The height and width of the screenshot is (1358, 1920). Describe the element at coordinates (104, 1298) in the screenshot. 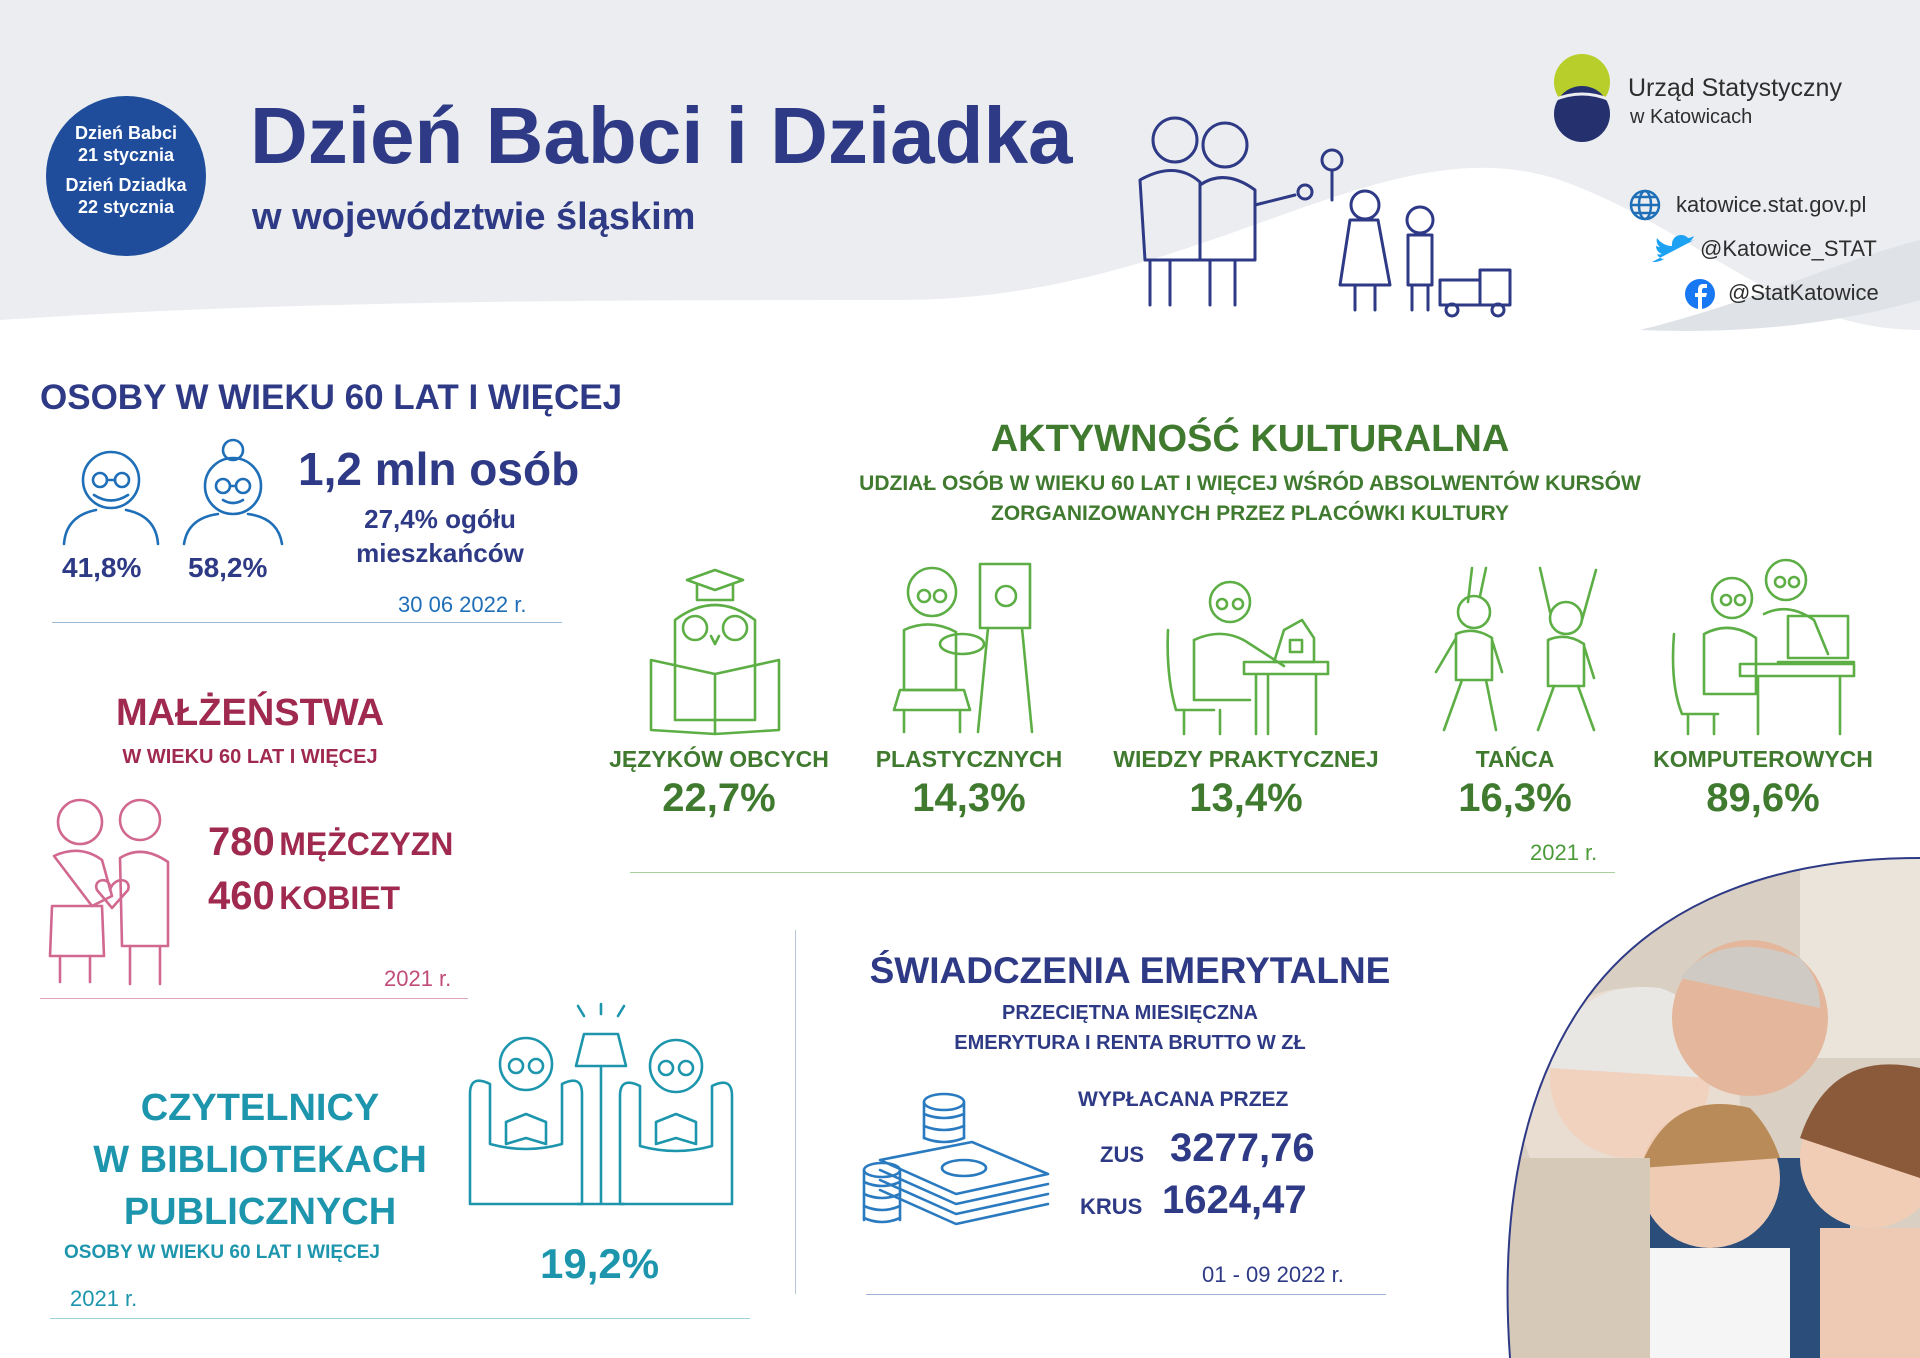

I see `readers-date: 2021 r.` at that location.